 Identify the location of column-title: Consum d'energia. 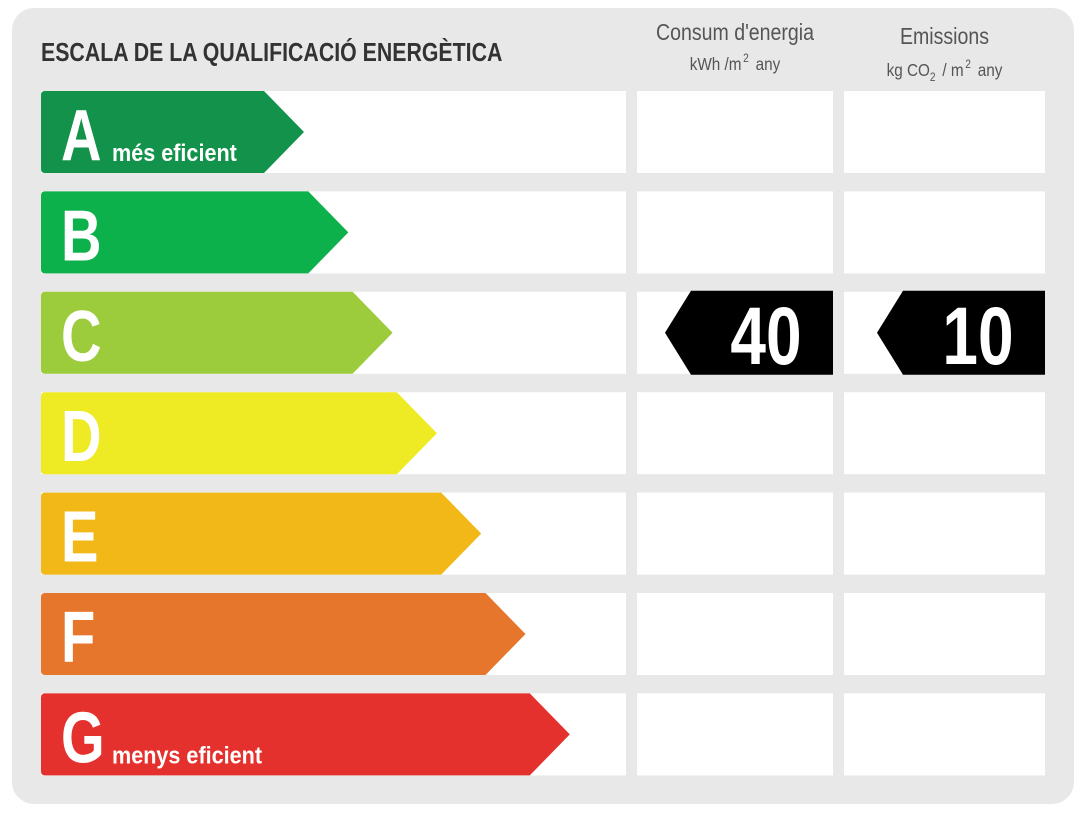
(735, 33).